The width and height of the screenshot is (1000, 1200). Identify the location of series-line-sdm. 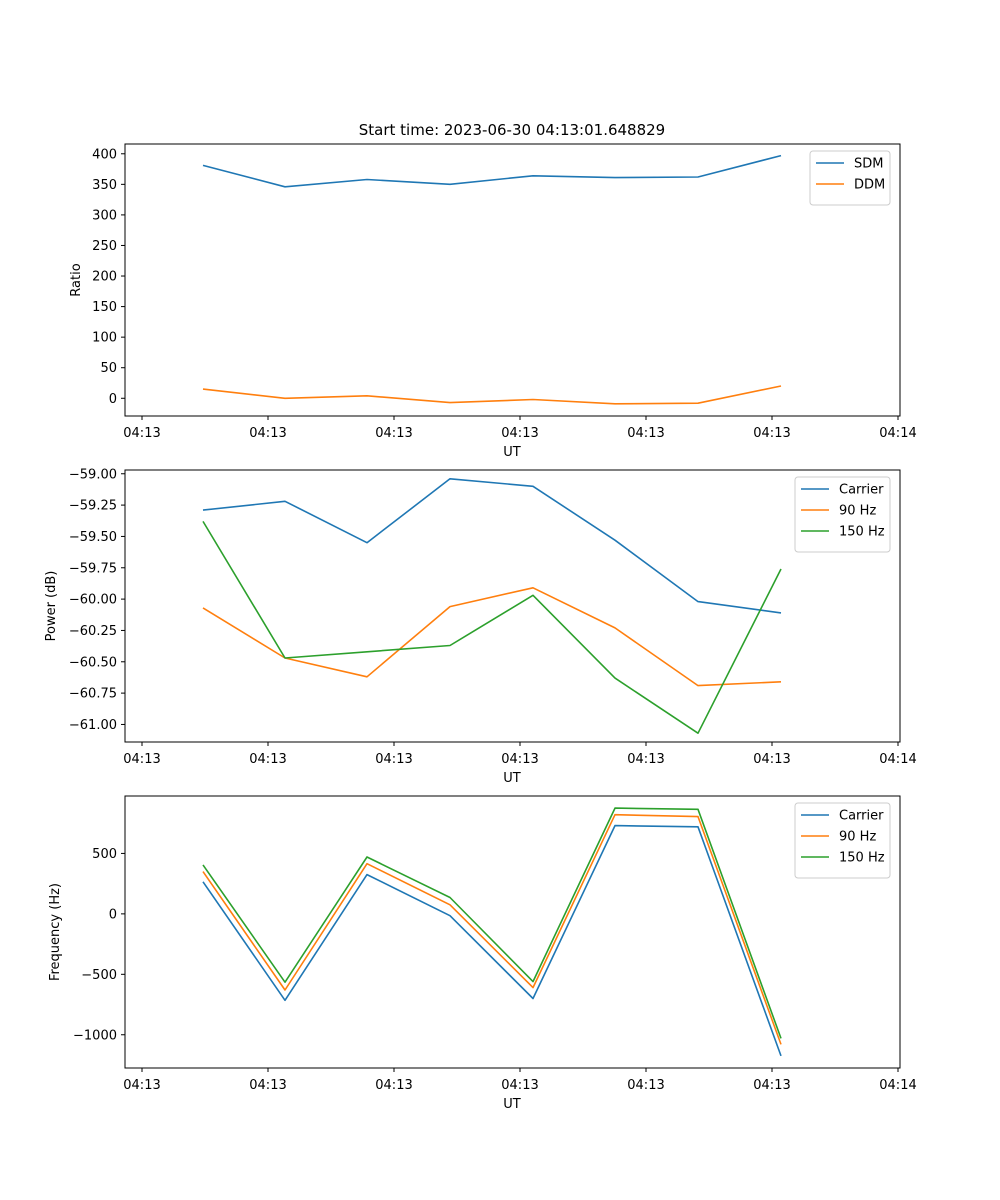
(492, 171).